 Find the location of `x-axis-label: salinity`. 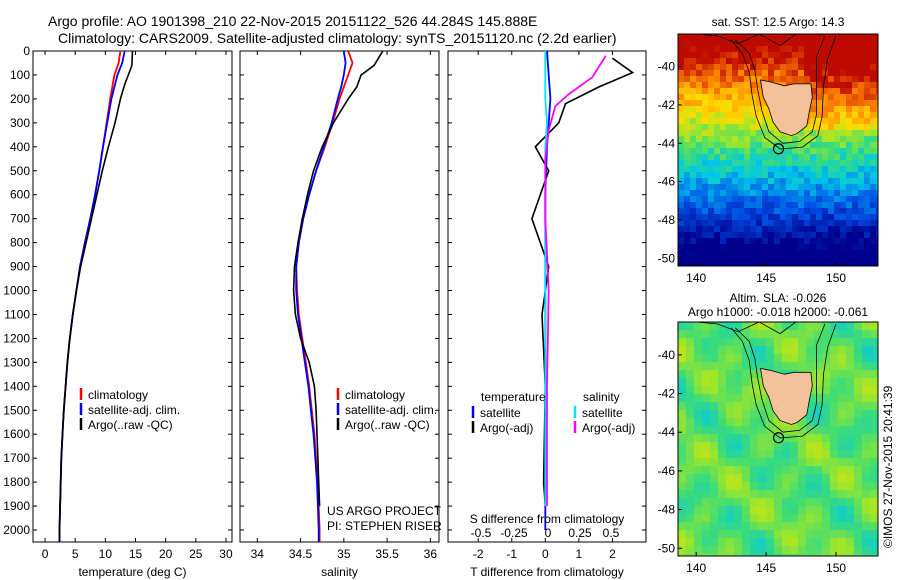

x-axis-label: salinity is located at coordinates (339, 572).